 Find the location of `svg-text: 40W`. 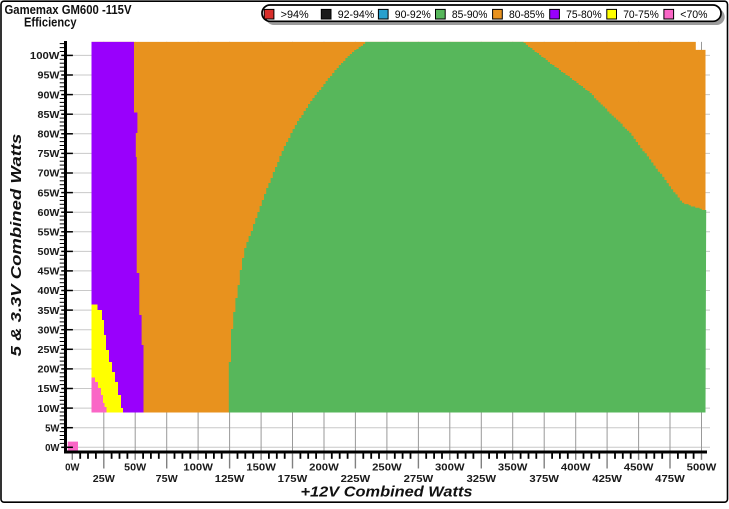

svg-text: 40W is located at coordinates (49, 291).